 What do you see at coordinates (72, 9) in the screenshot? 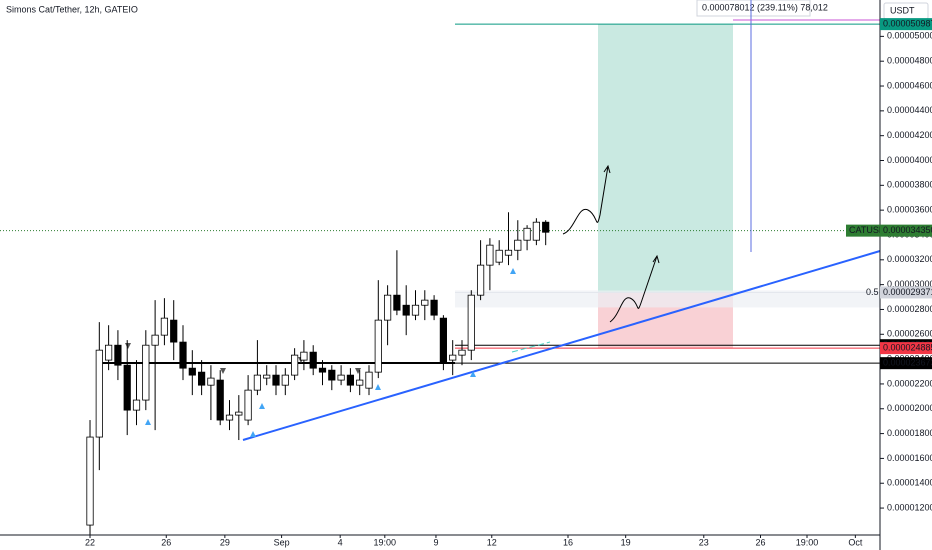
I see `chart-title: Simons Cat/Tether, 12h, GATEIO` at bounding box center [72, 9].